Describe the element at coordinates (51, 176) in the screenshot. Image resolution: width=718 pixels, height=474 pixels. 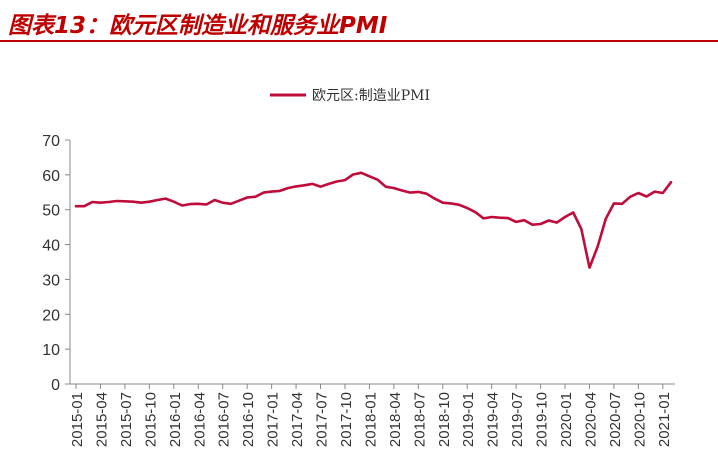
I see `y-tick-label: 60` at that location.